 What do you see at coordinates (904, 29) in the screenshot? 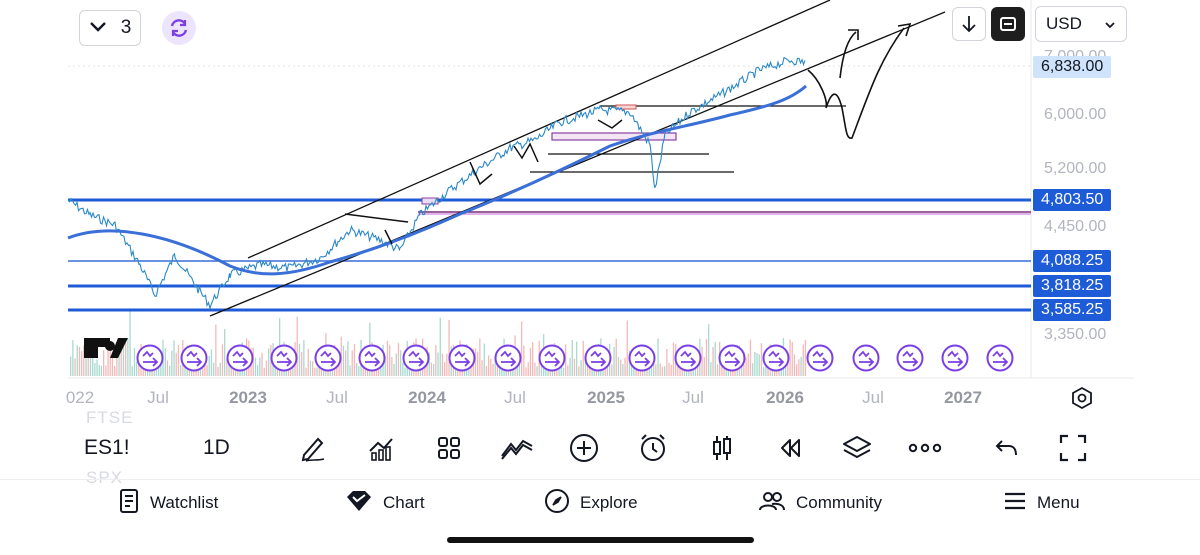
I see `drawn-arrow-right` at bounding box center [904, 29].